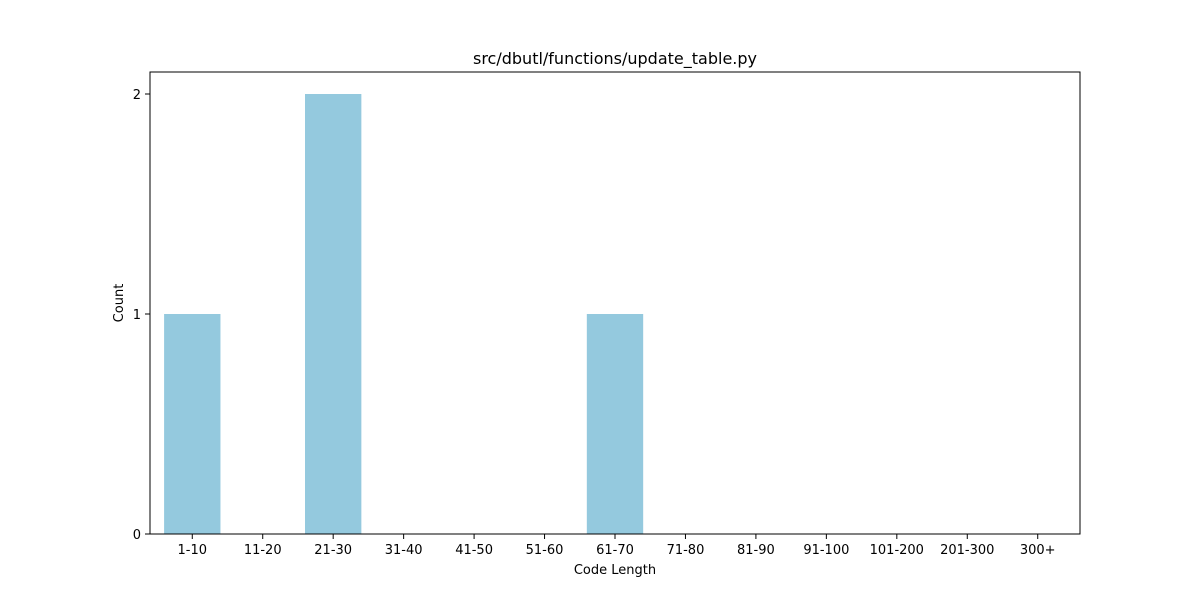 The width and height of the screenshot is (1200, 604). What do you see at coordinates (263, 550) in the screenshot?
I see `x-tick-label: 11-20` at bounding box center [263, 550].